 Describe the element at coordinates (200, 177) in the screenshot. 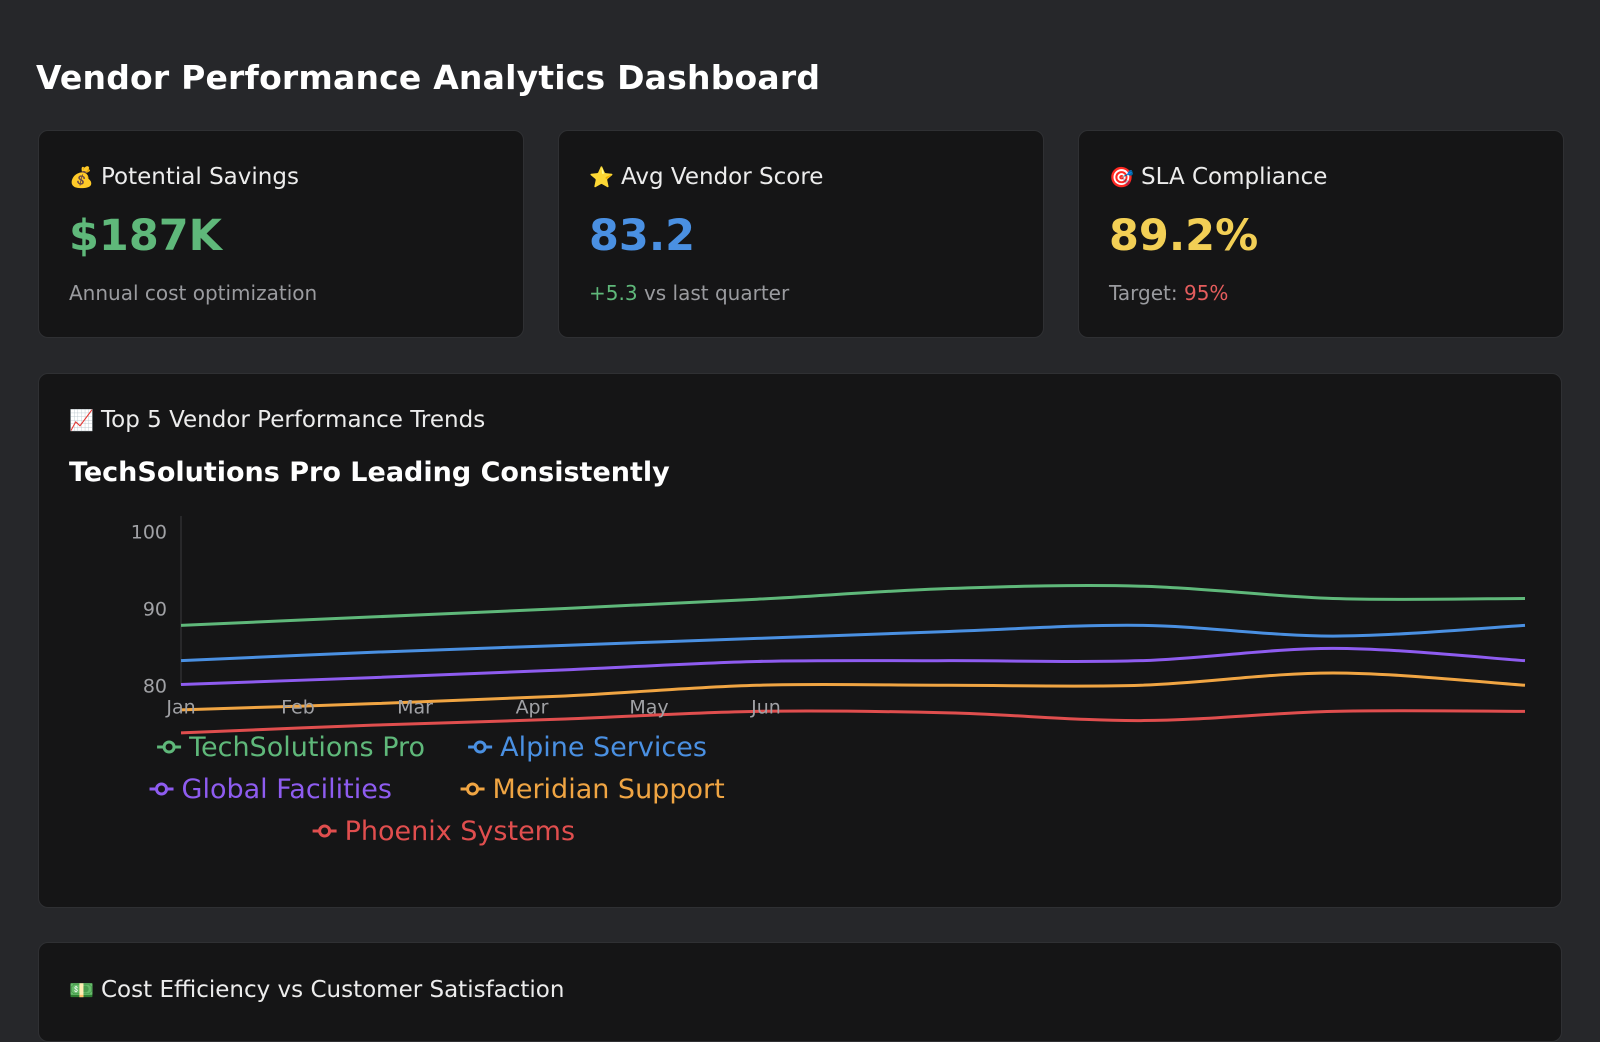

I see `kpi-title-label: Potential Savings` at that location.